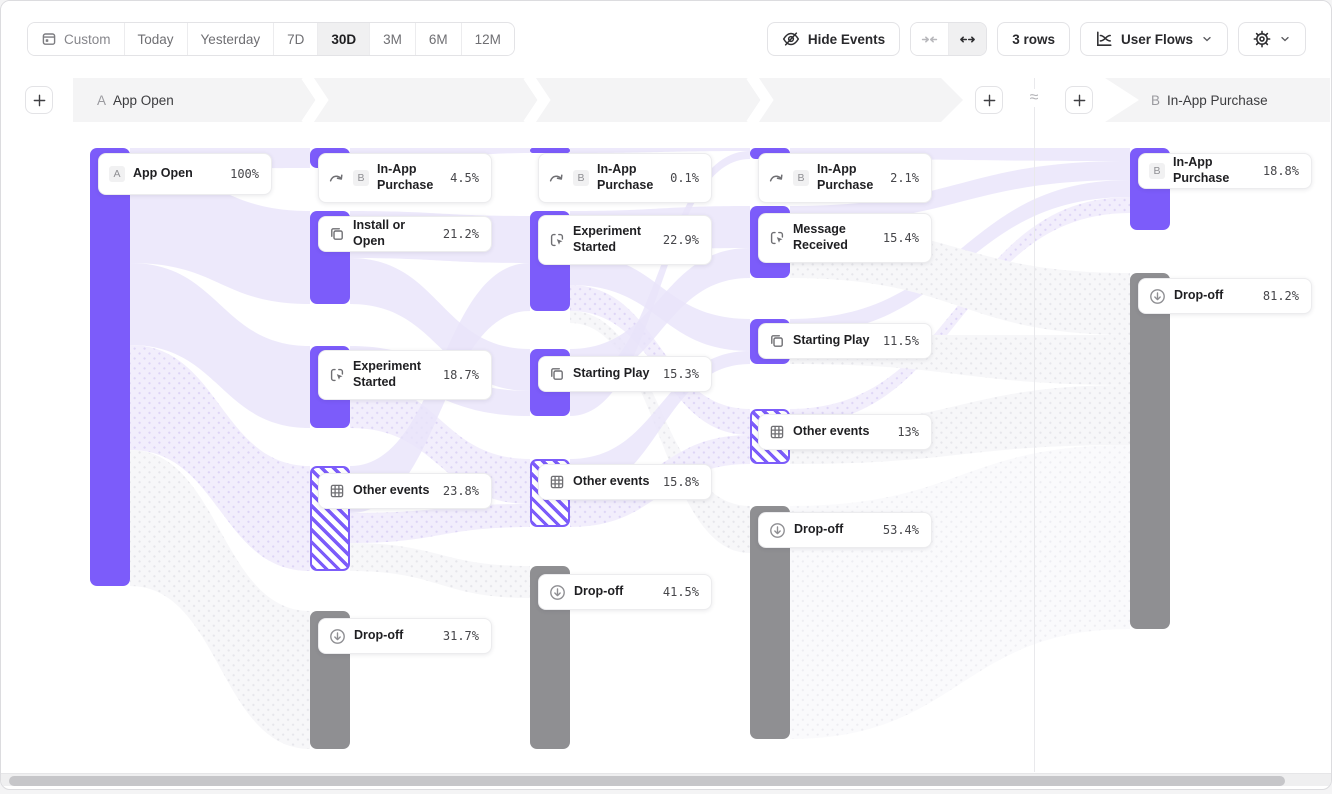  I want to click on flow-node-3-message-received: Message Received 15.4%, so click(845, 238).